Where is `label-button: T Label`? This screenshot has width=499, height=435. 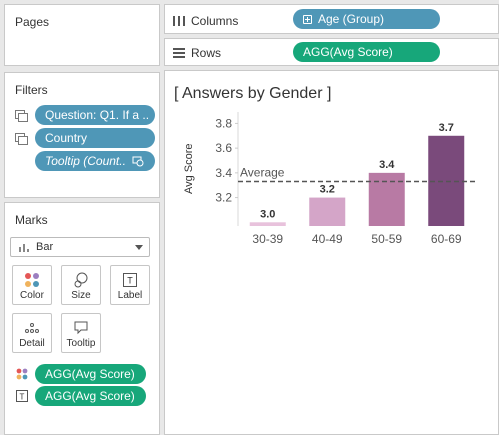
label-button: T Label is located at coordinates (130, 285).